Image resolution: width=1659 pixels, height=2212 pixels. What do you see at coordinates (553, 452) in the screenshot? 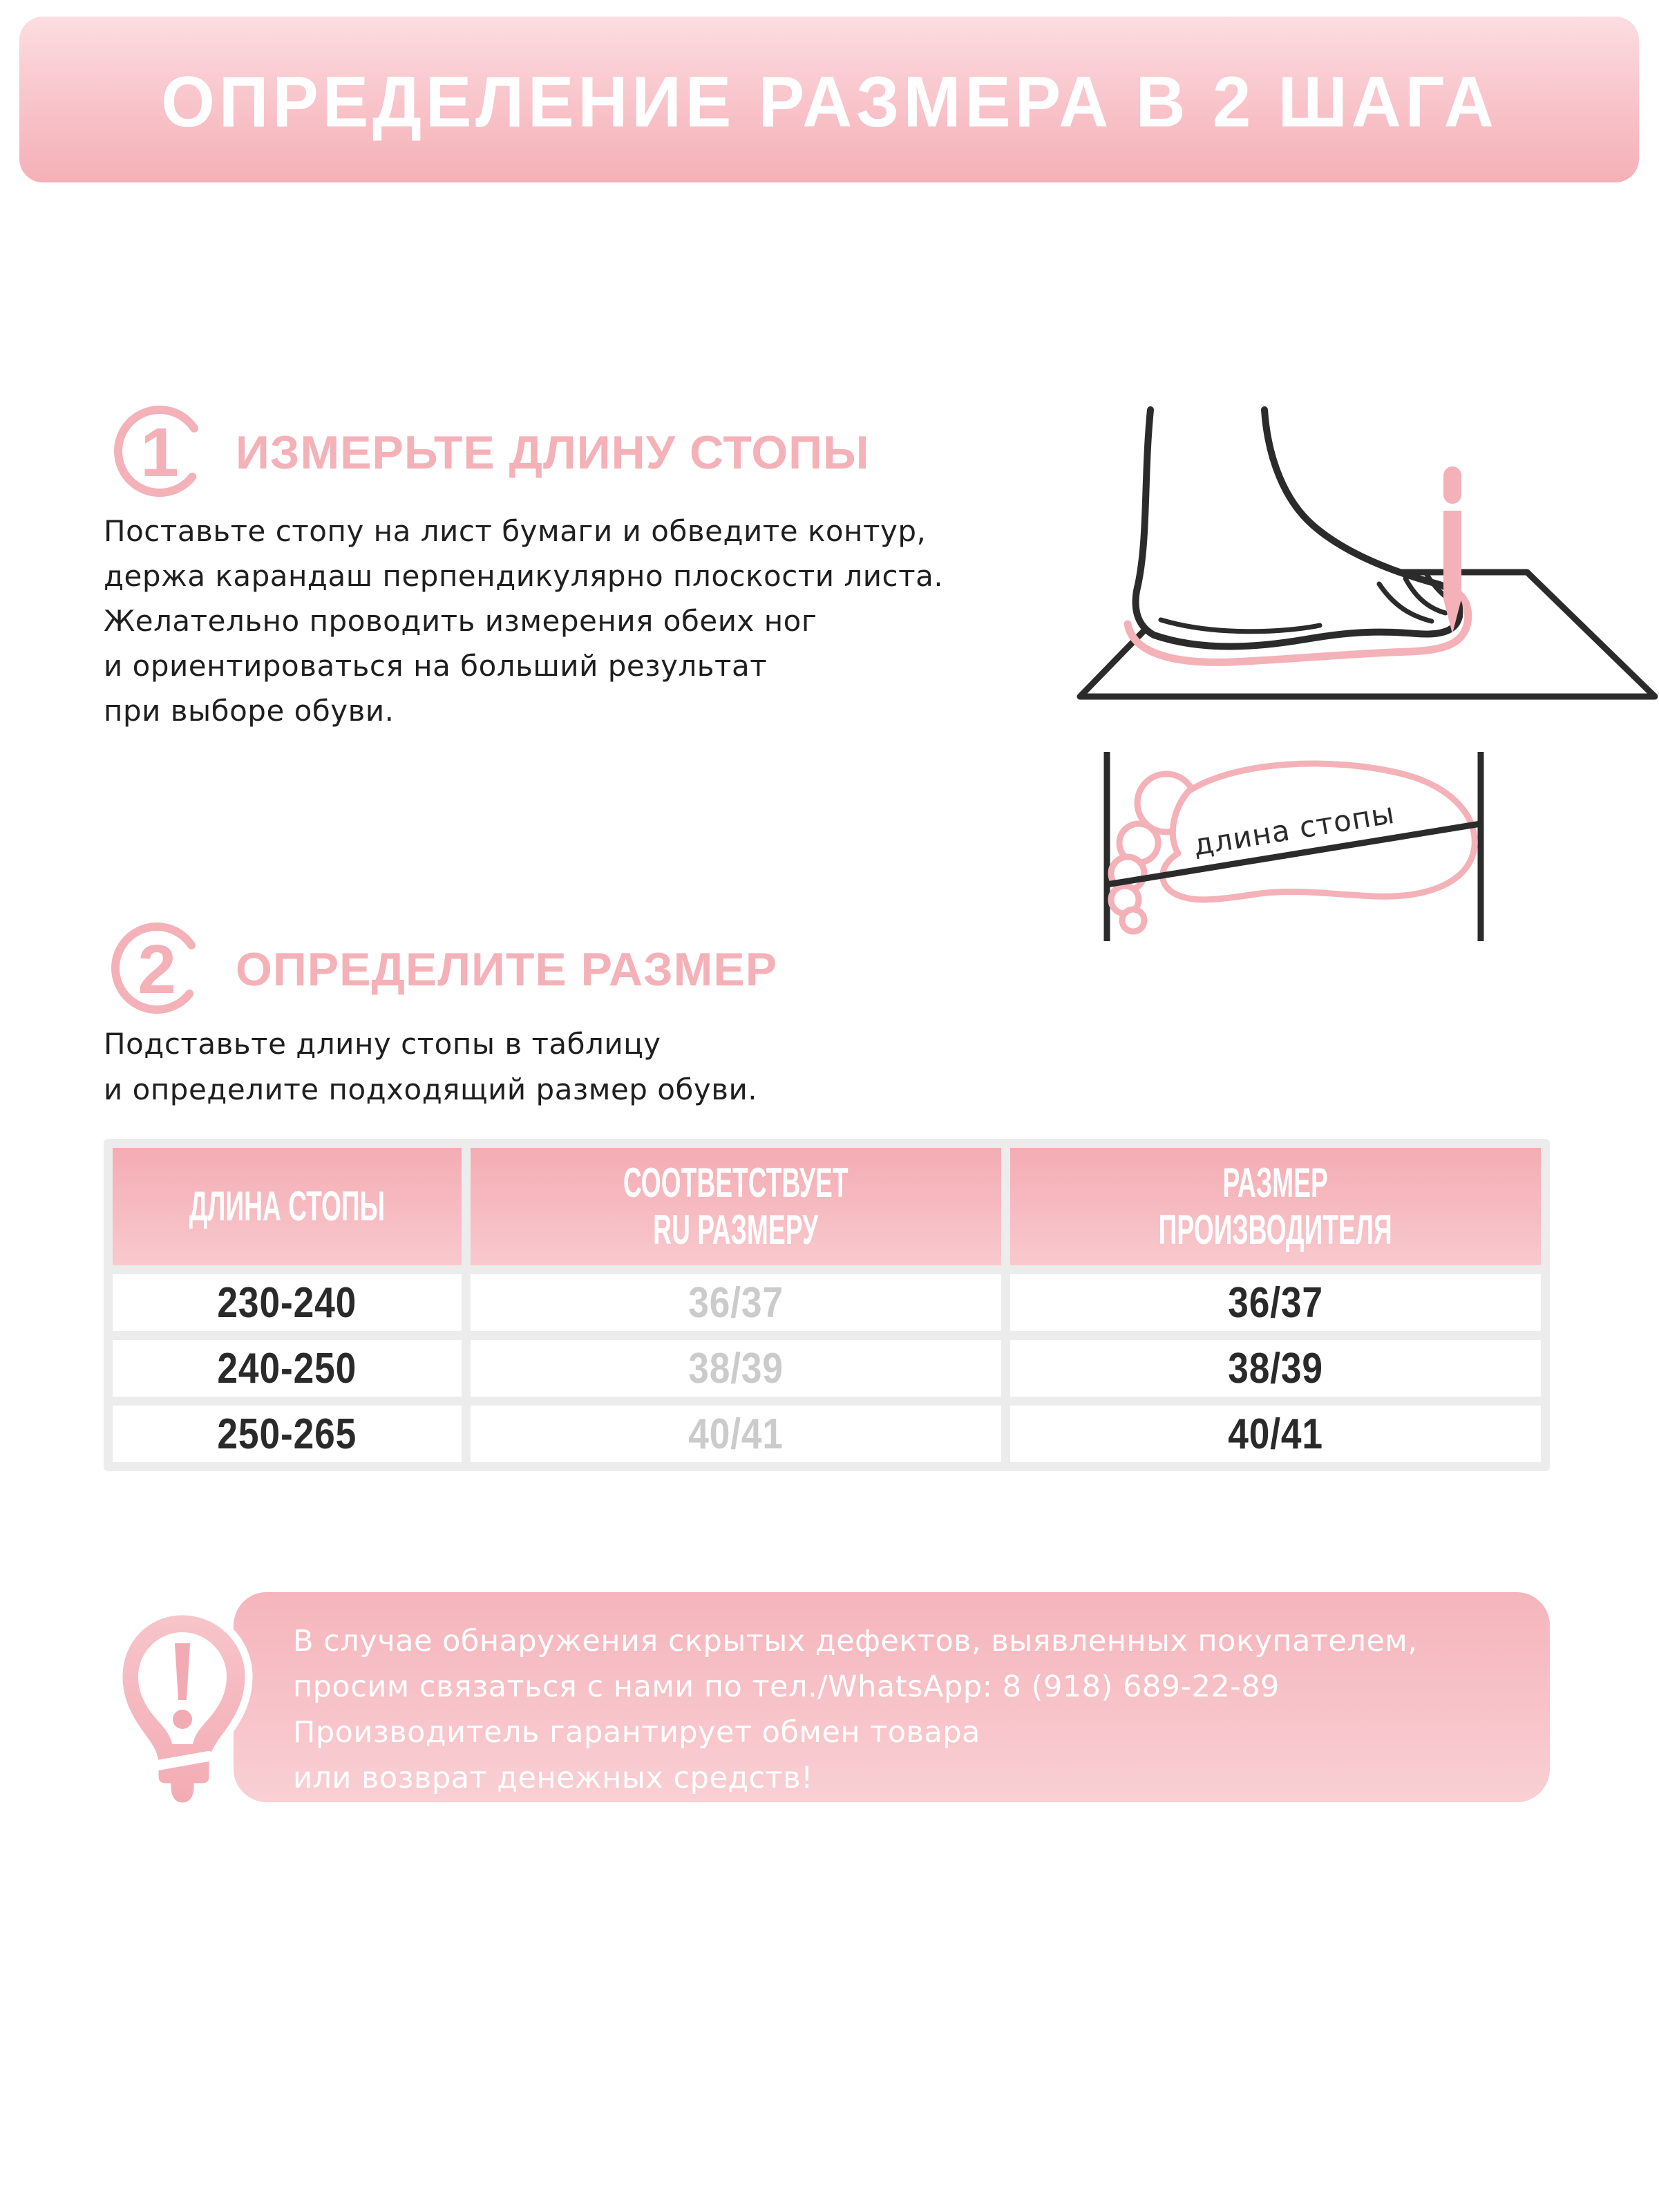
I see `step-1-title: ИЗМЕРЬТЕ ДЛИНУ СТОПЫ` at bounding box center [553, 452].